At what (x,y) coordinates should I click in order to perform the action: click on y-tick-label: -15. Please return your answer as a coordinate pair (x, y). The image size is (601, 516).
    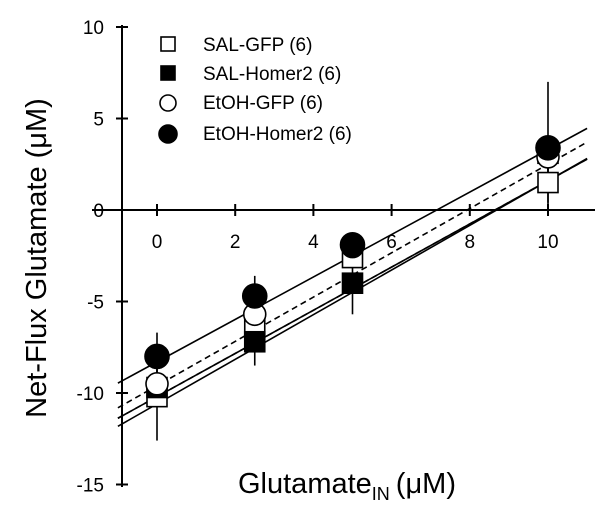
    Looking at the image, I should click on (90, 486).